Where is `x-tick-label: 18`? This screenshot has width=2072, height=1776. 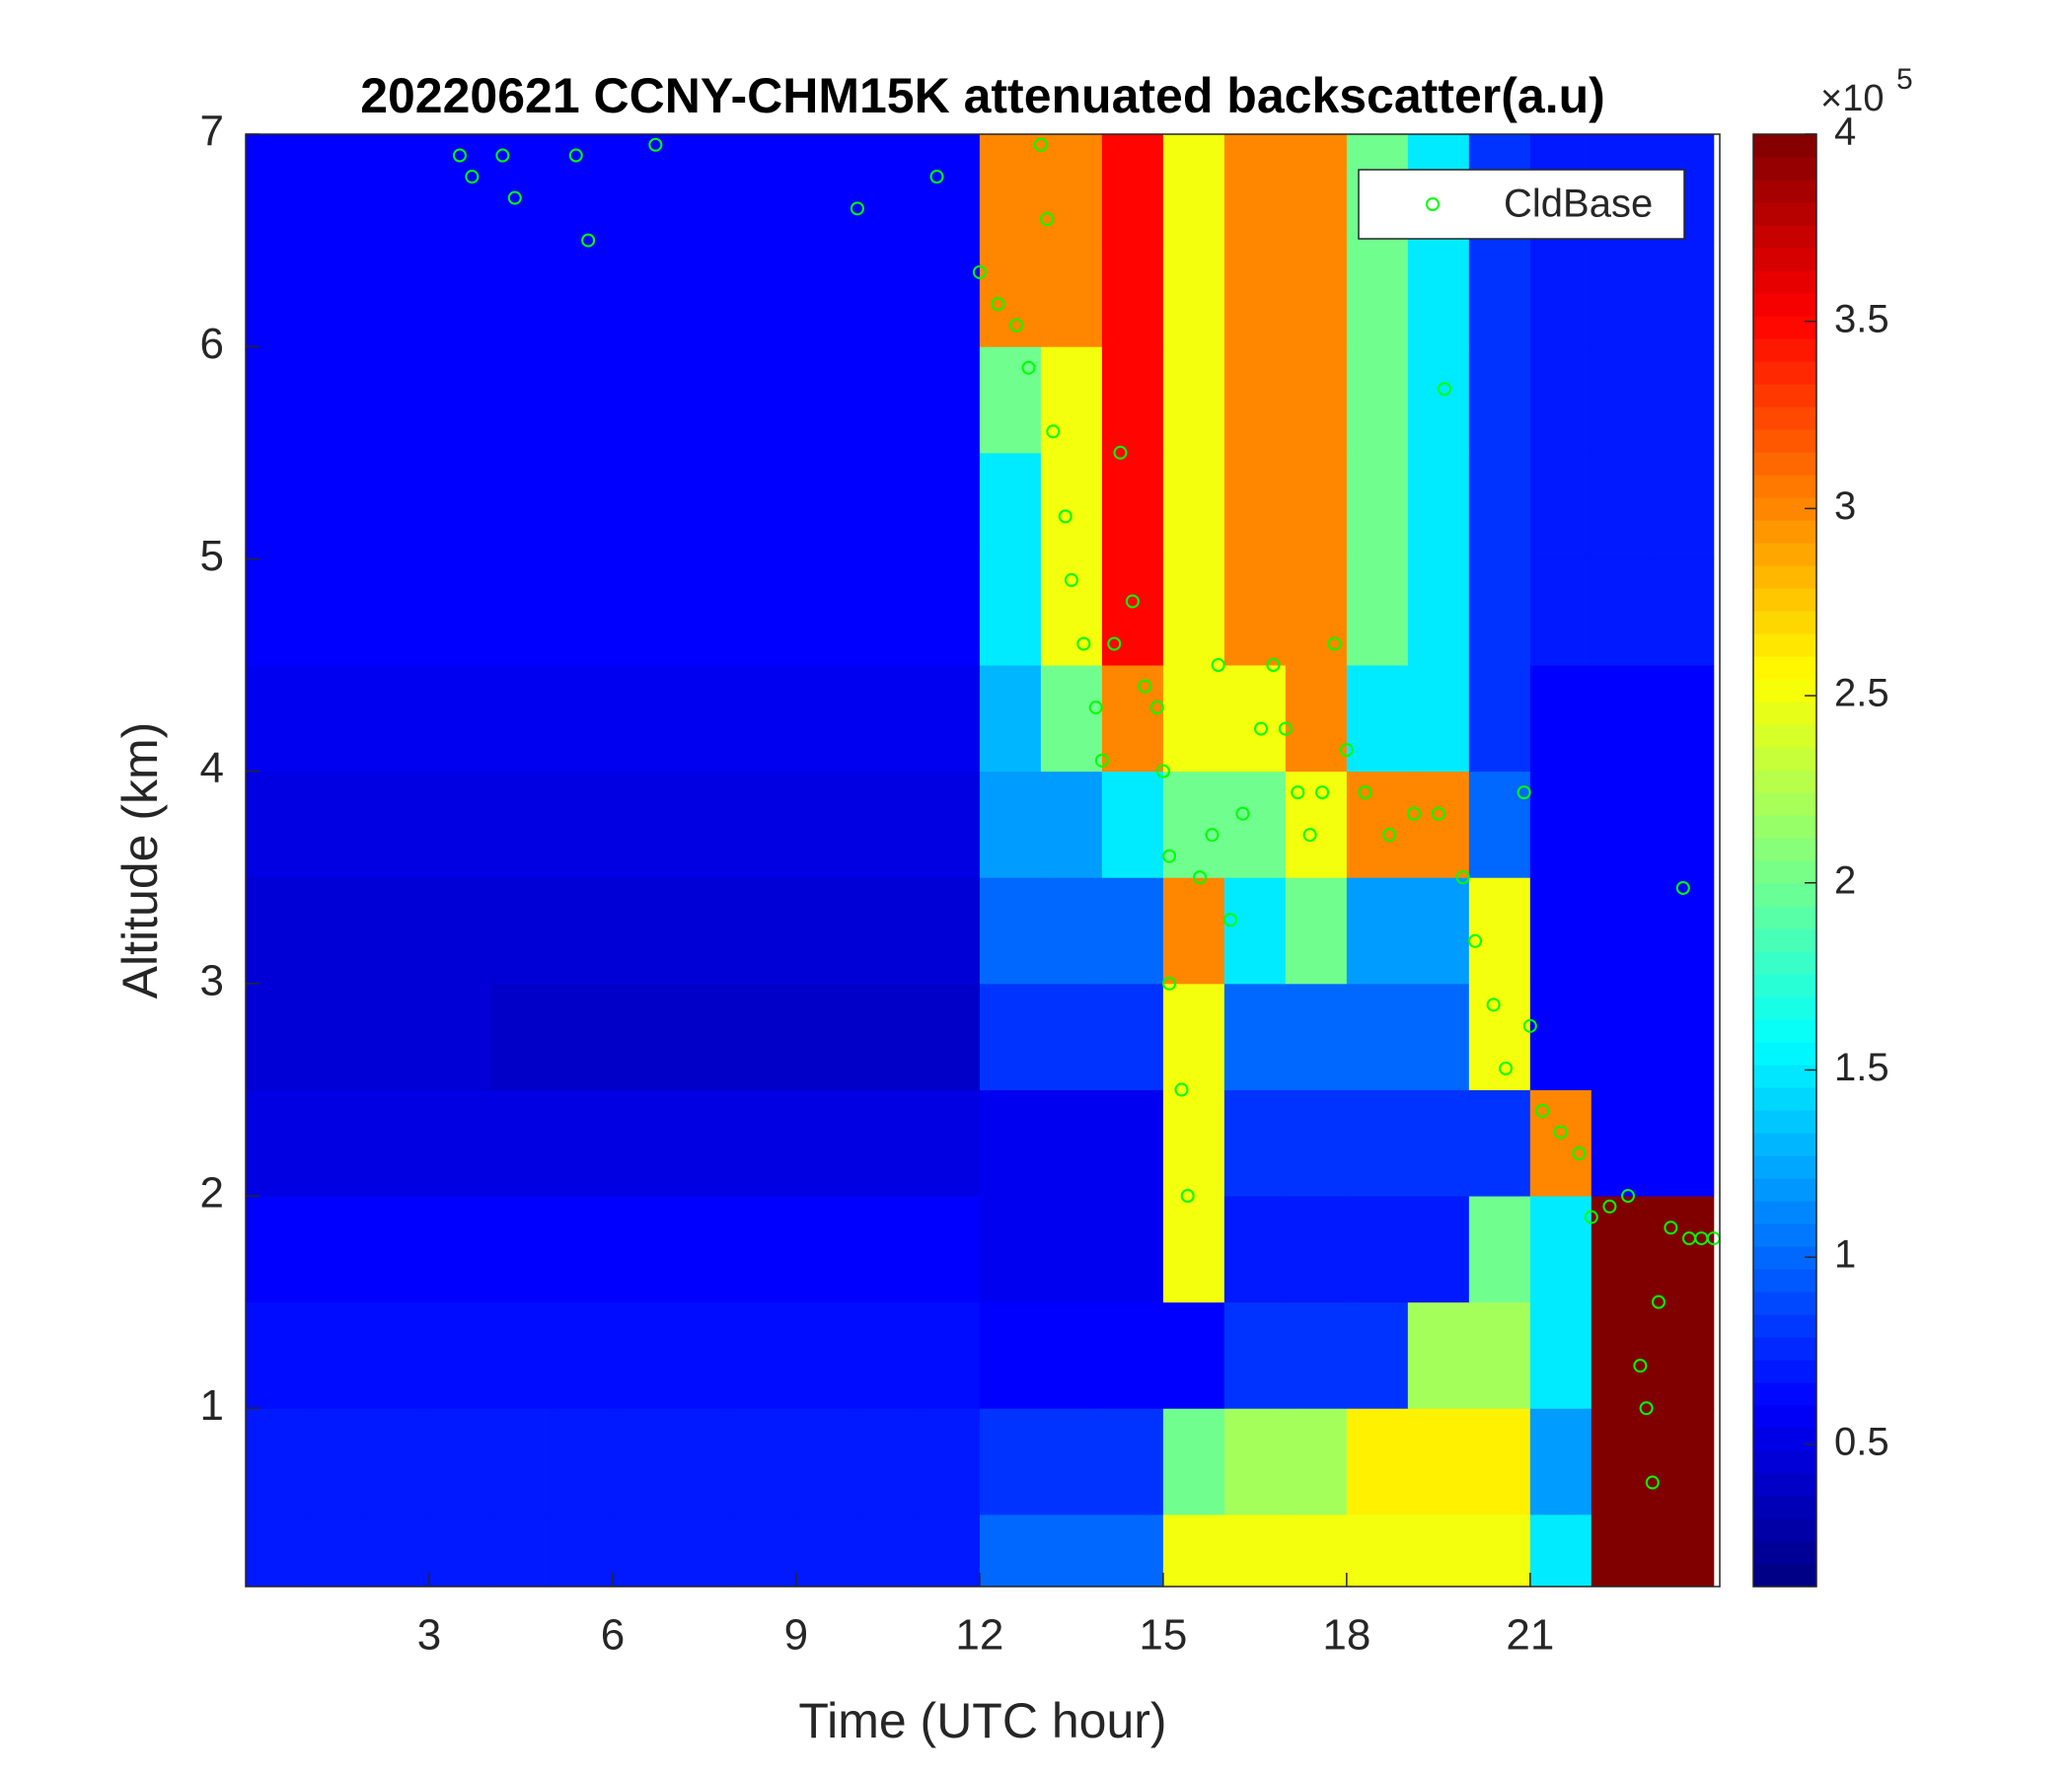
x-tick-label: 18 is located at coordinates (1346, 1636).